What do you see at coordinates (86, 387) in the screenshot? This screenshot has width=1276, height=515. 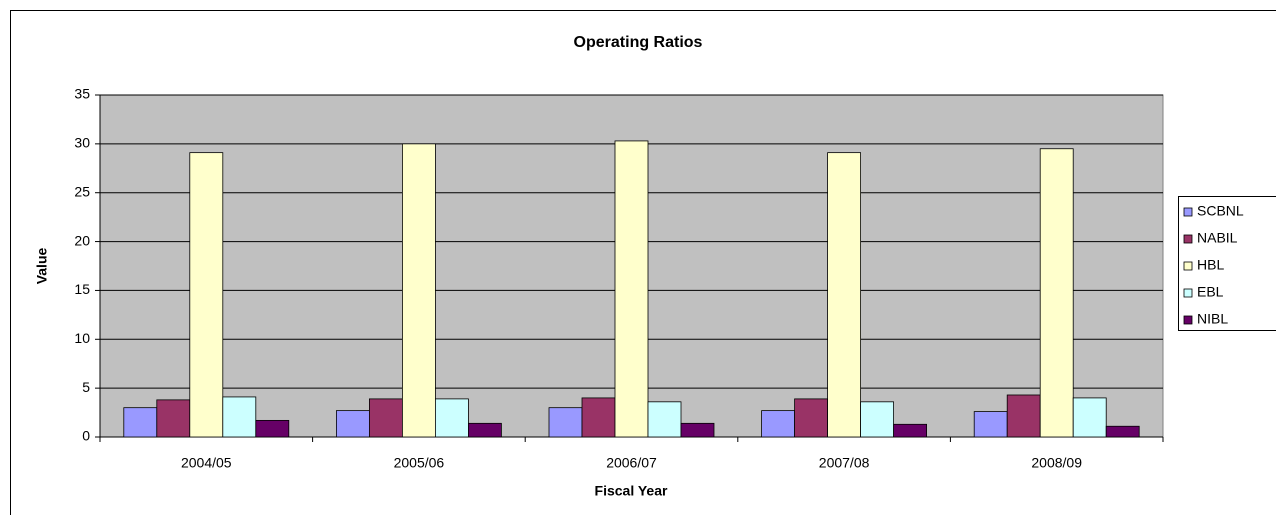 I see `y-tick-label: 5` at bounding box center [86, 387].